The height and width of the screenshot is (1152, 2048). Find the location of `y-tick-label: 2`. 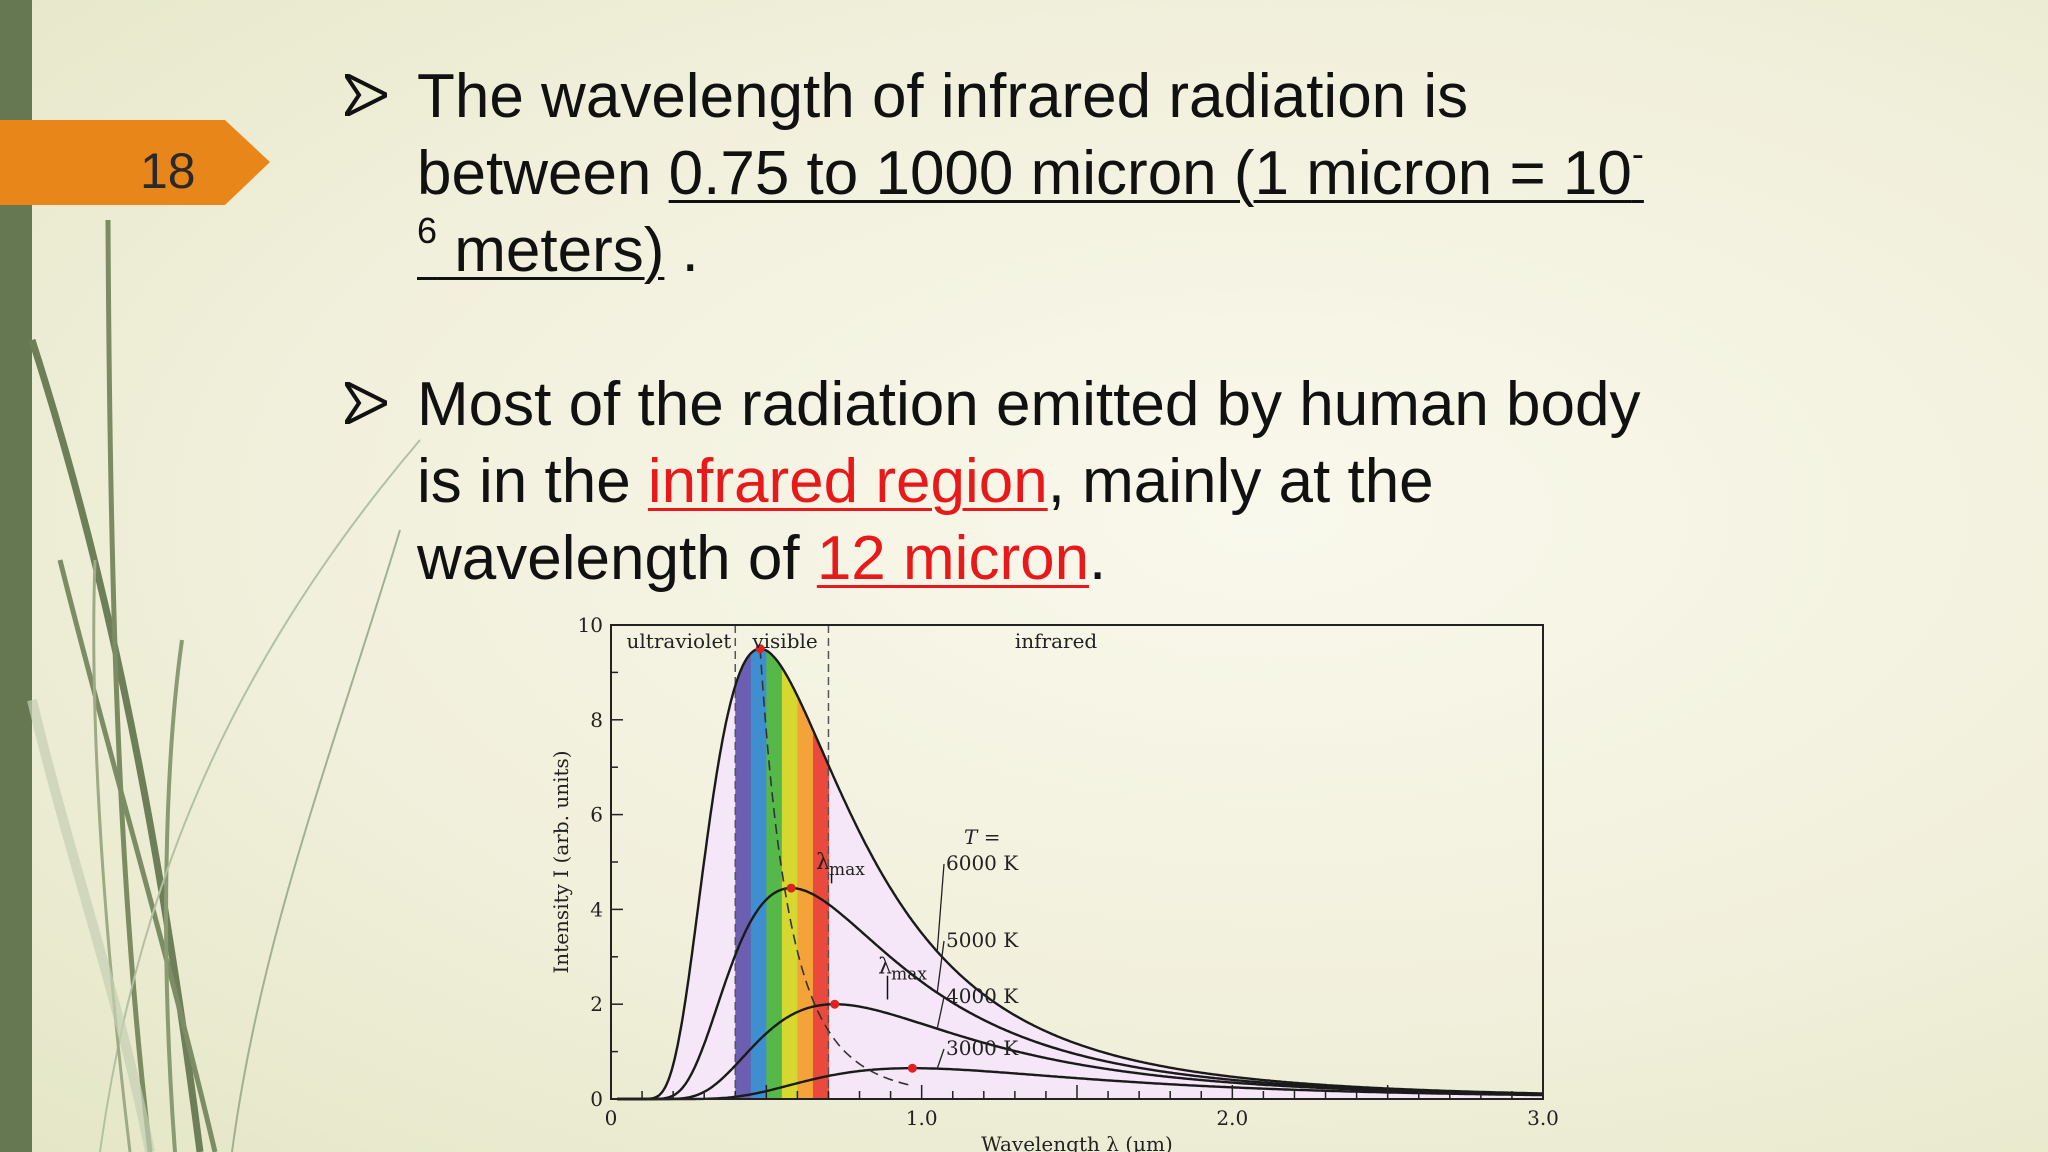

y-tick-label: 2 is located at coordinates (596, 1004).